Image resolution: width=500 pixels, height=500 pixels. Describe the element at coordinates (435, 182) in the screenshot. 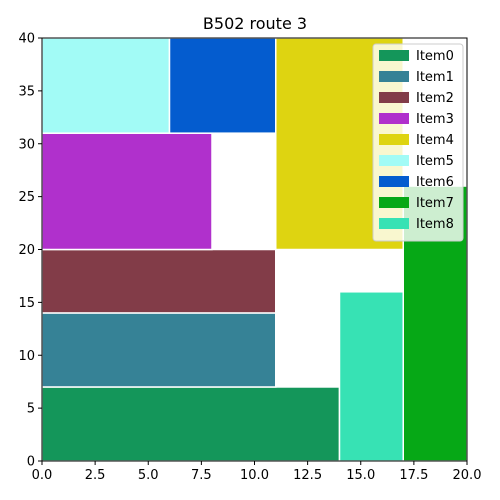

I see `legend-label-6: Item6` at that location.